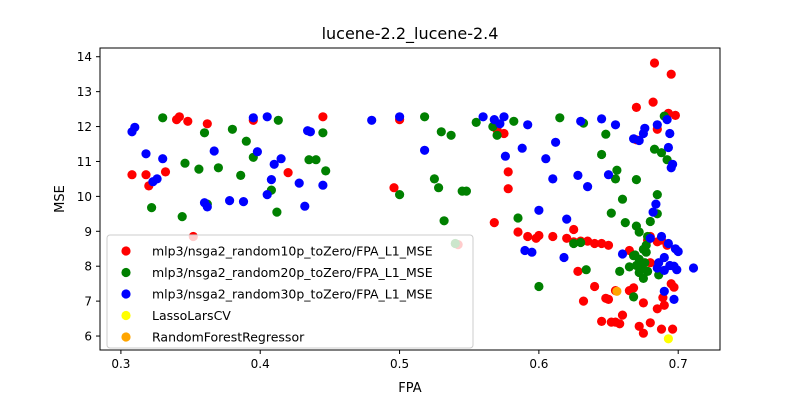  Describe the element at coordinates (88, 337) in the screenshot. I see `y-tick-label: 6` at that location.